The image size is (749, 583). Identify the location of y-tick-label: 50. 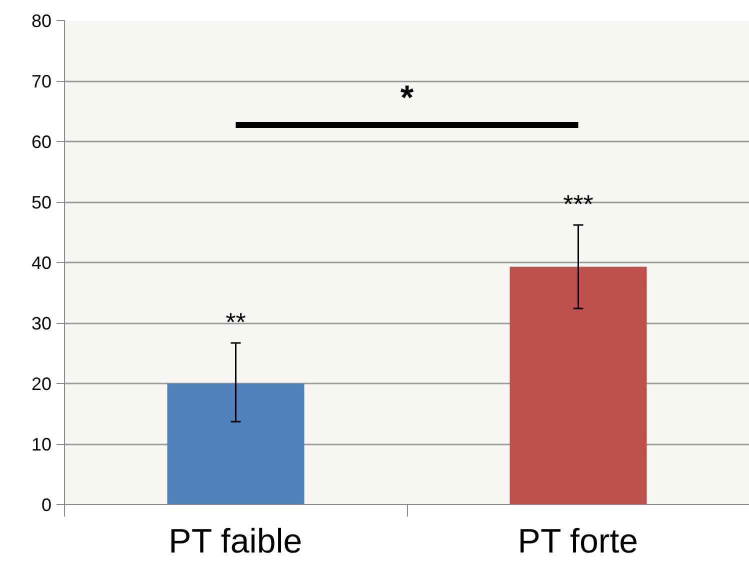
(41, 202).